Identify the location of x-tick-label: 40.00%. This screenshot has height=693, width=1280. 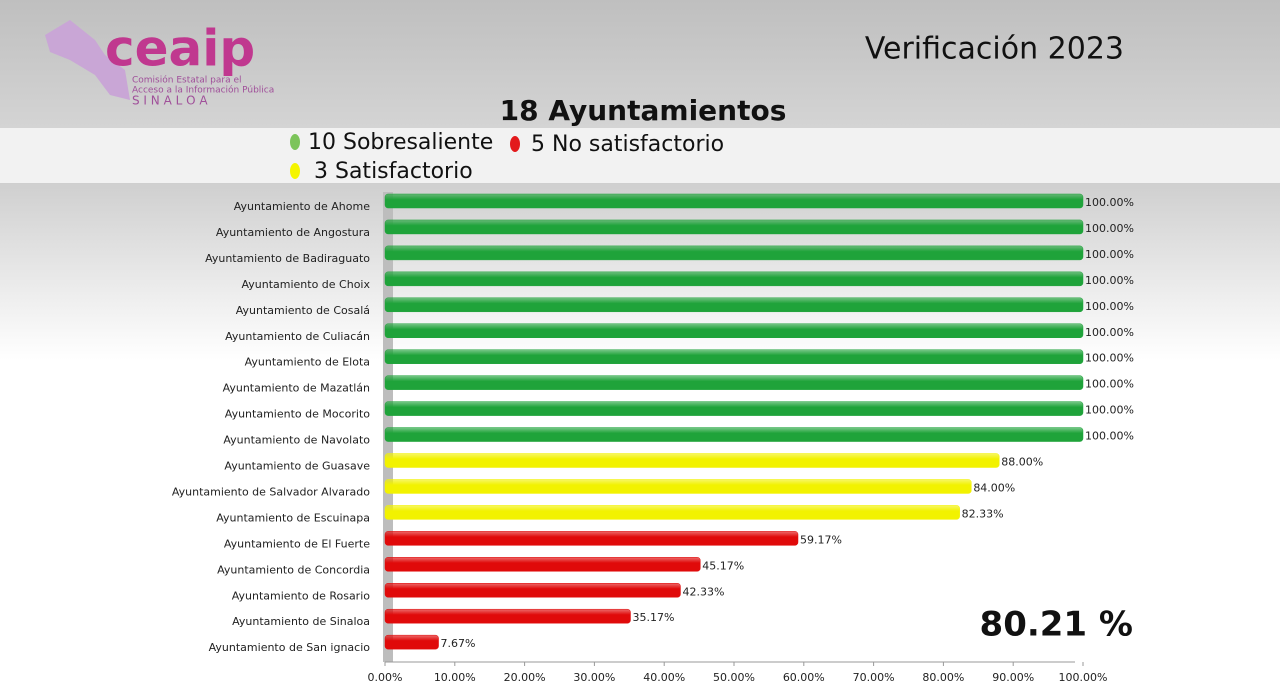
(664, 677).